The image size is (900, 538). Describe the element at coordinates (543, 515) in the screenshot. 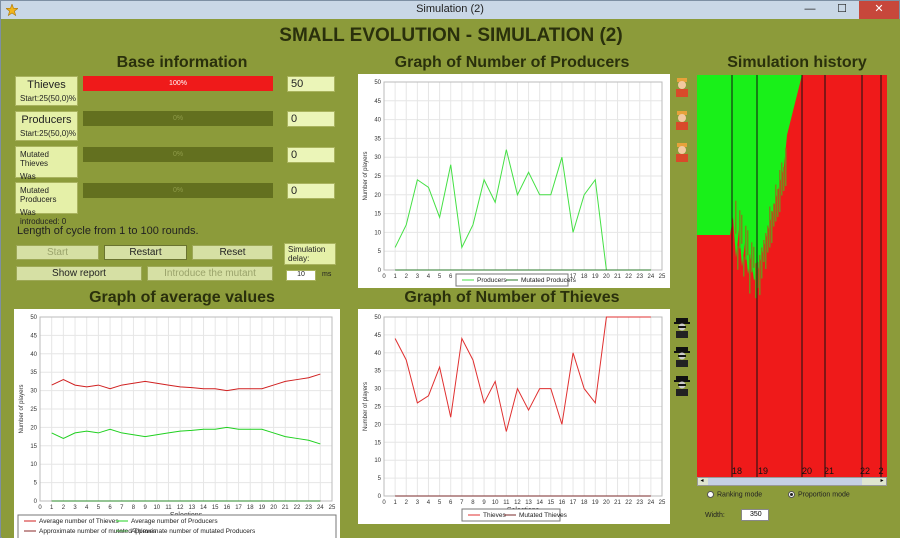

I see `legend-item: Mutated Thieves` at that location.